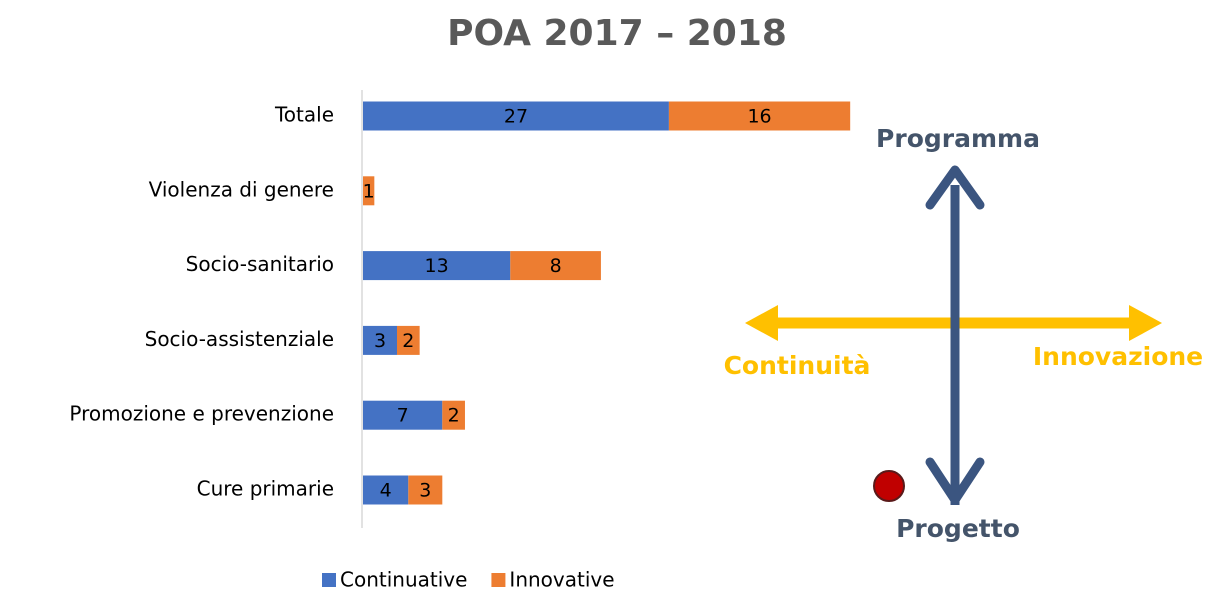 The image size is (1229, 595). What do you see at coordinates (889, 486) in the screenshot?
I see `marker-dot` at bounding box center [889, 486].